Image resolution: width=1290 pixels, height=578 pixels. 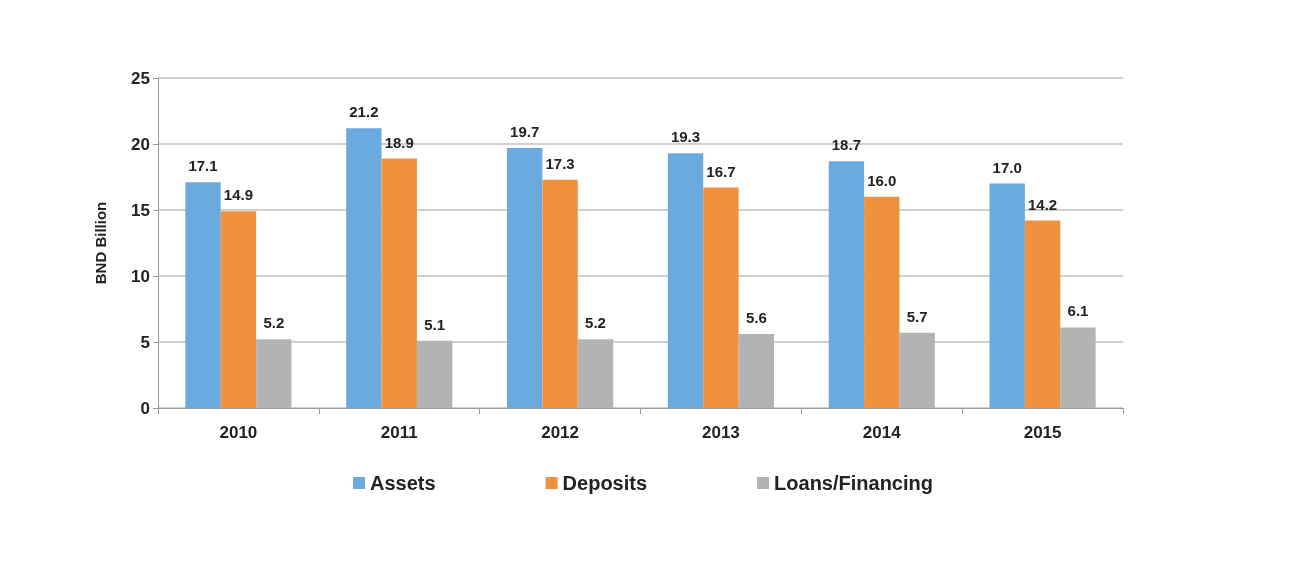 What do you see at coordinates (853, 483) in the screenshot?
I see `legend-label: Loans/Financing` at bounding box center [853, 483].